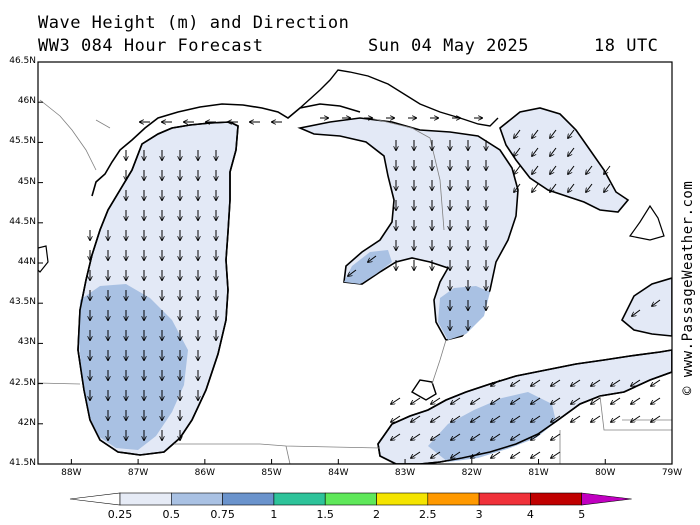  What do you see at coordinates (22, 221) in the screenshot?
I see `lat-label: 44.5N` at bounding box center [22, 221].